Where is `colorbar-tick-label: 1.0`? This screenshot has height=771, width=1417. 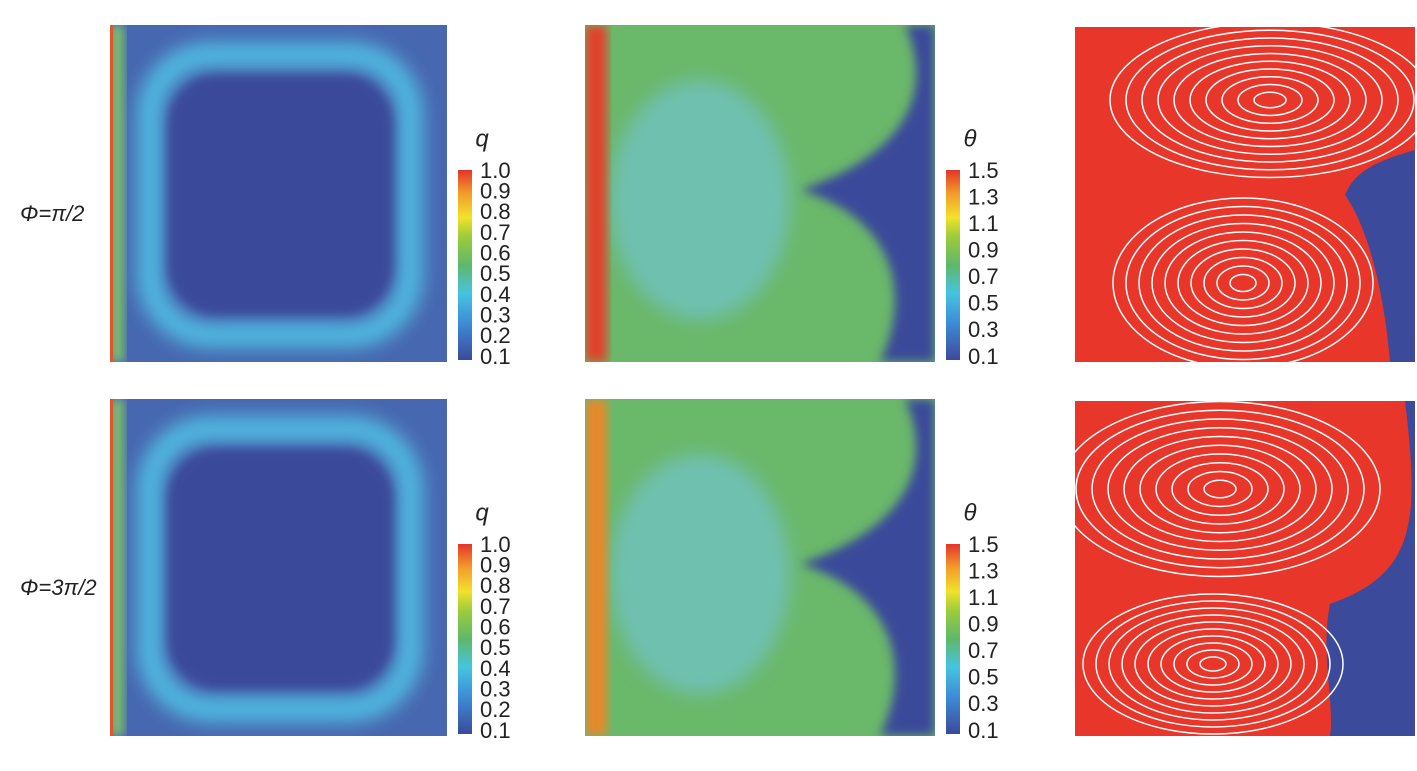 colorbar-tick-label: 1.0 is located at coordinates (495, 544).